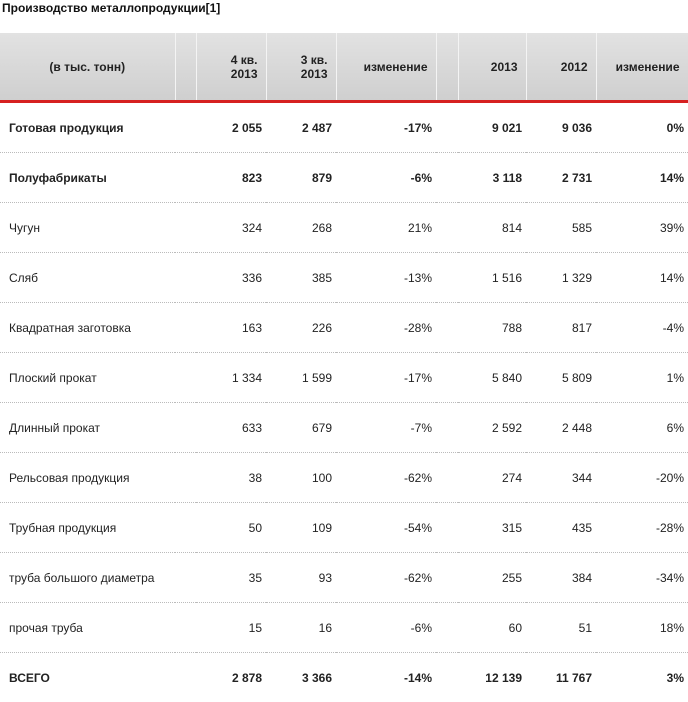 This screenshot has width=688, height=702. What do you see at coordinates (87, 478) in the screenshot?
I see `row-name: Рельсовая продукция` at bounding box center [87, 478].